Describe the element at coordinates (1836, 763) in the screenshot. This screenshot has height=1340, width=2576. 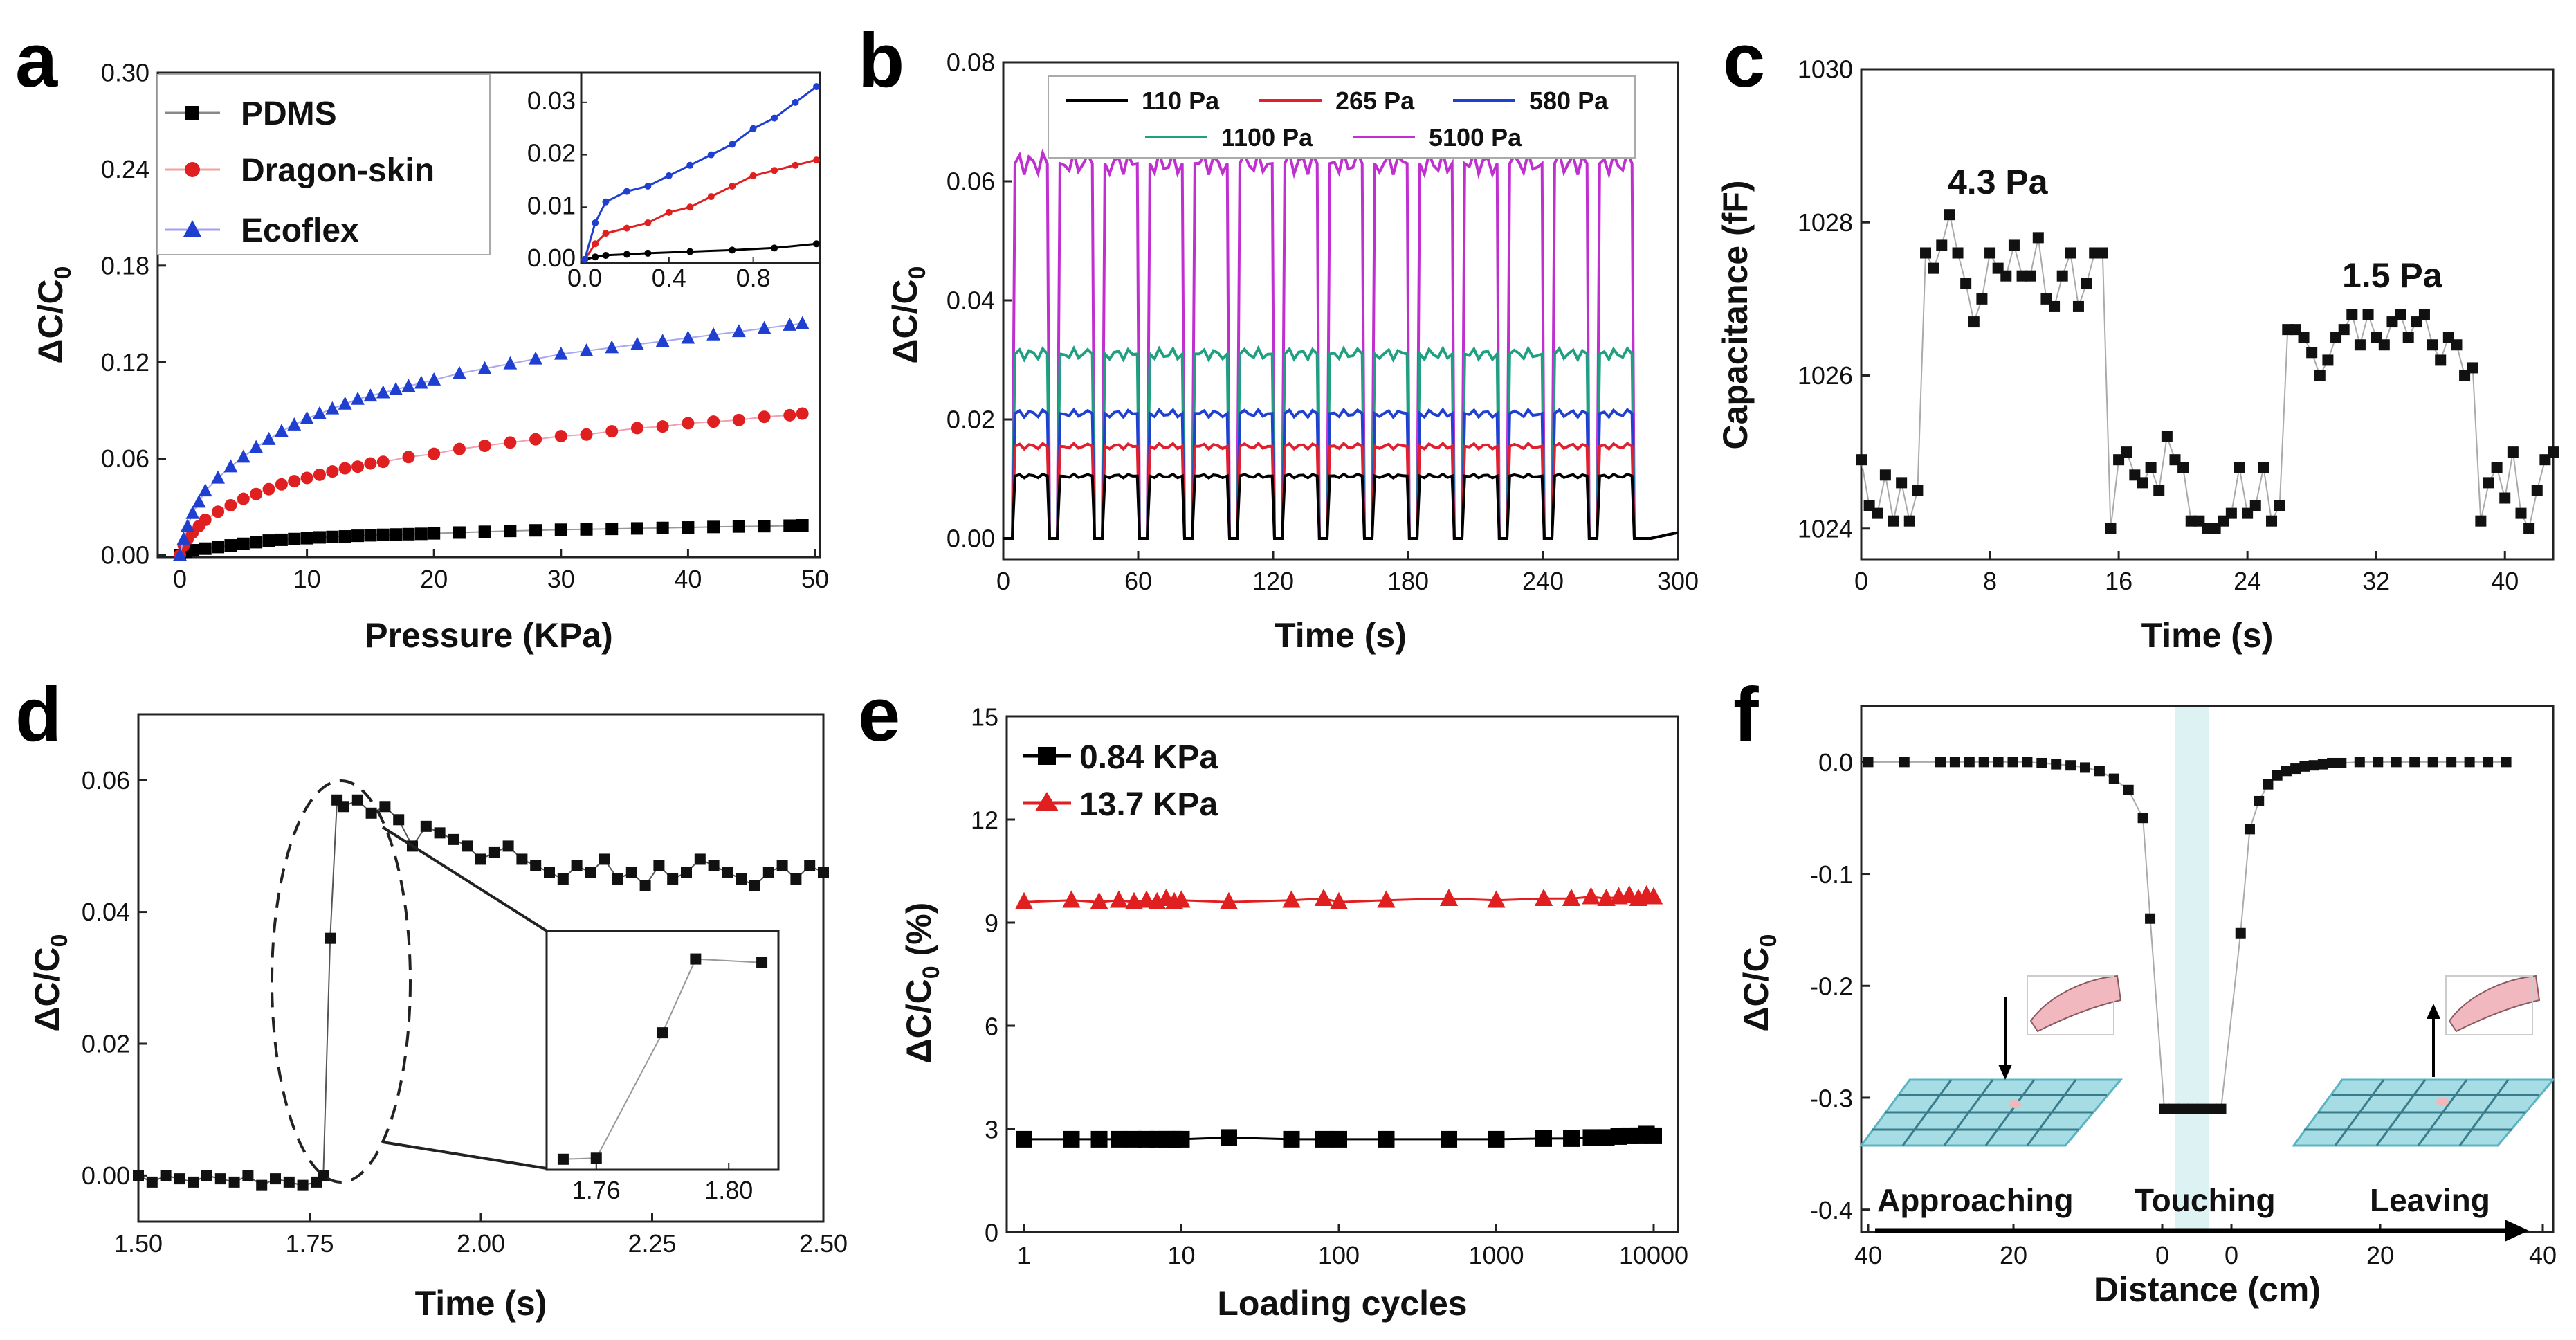
I see `f-ytick-label: 0.0` at that location.